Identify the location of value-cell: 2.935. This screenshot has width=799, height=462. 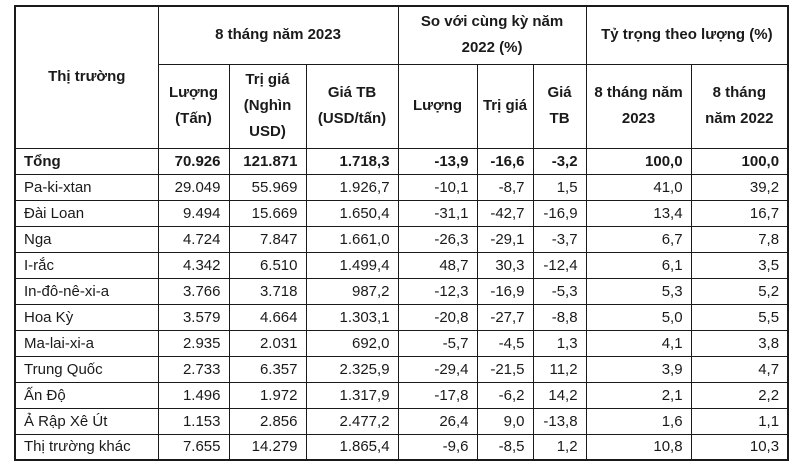
(193, 343).